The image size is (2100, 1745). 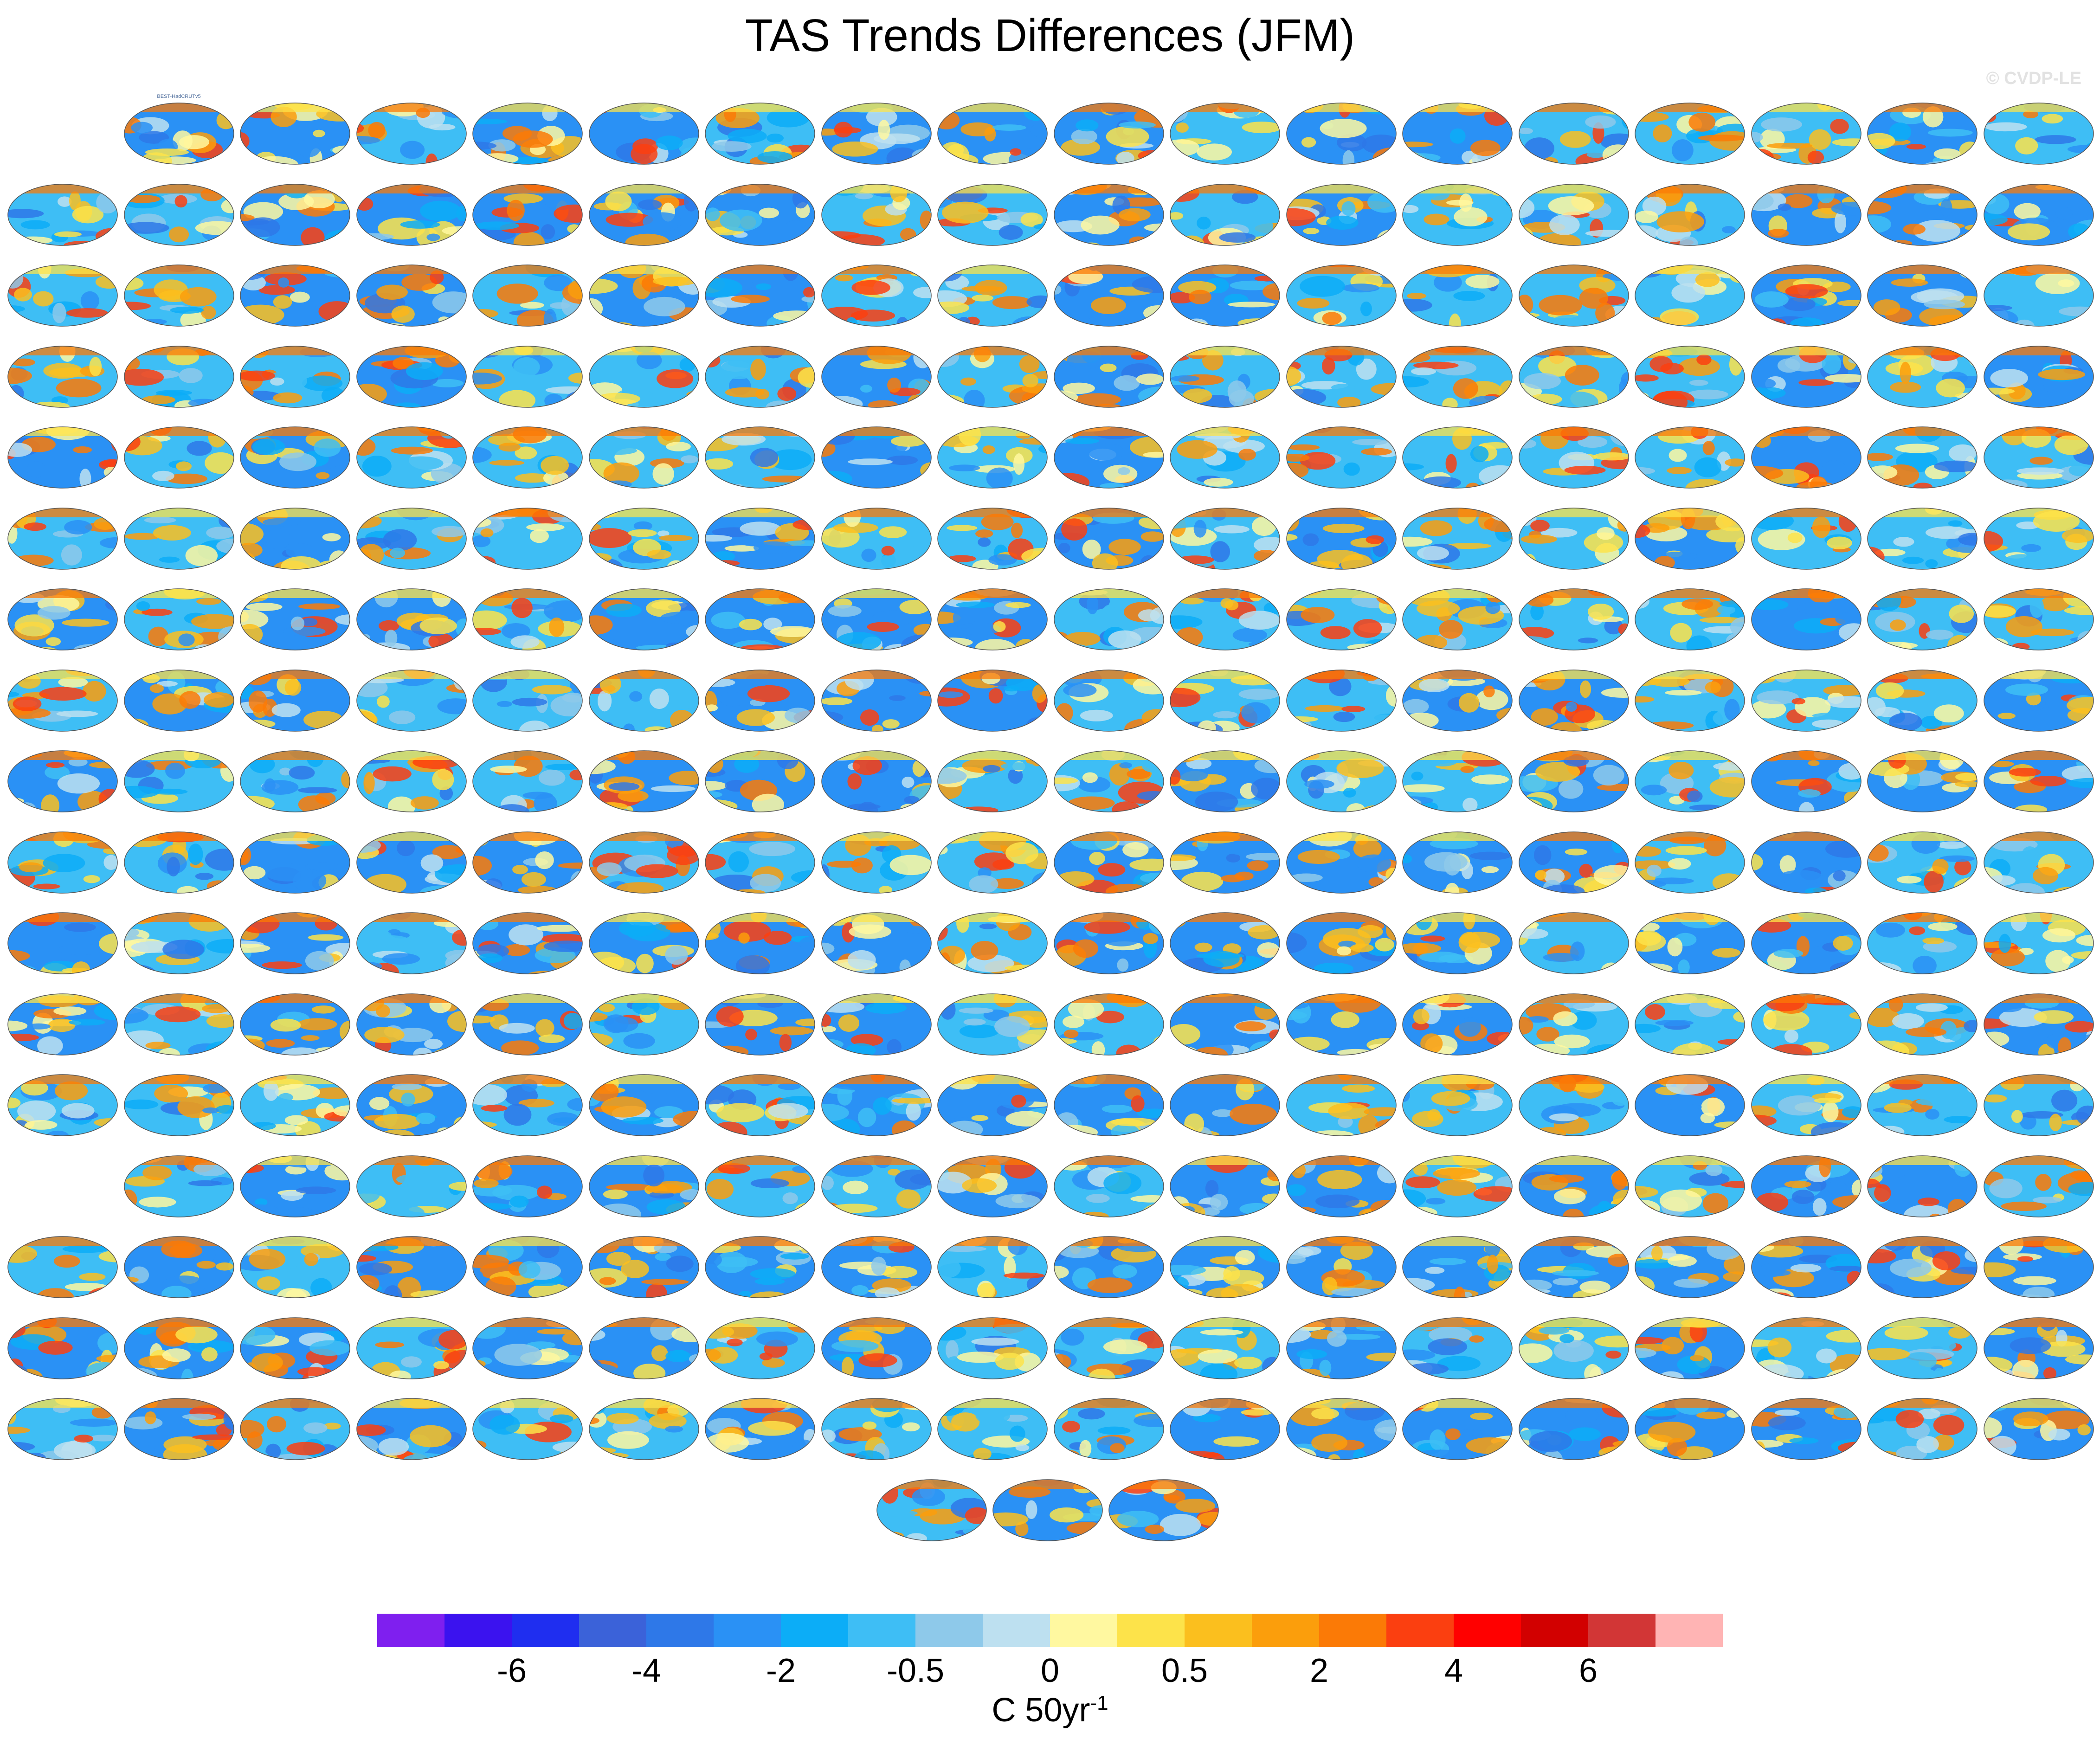 What do you see at coordinates (1319, 1670) in the screenshot?
I see `colorbar-tick-label: 2` at bounding box center [1319, 1670].